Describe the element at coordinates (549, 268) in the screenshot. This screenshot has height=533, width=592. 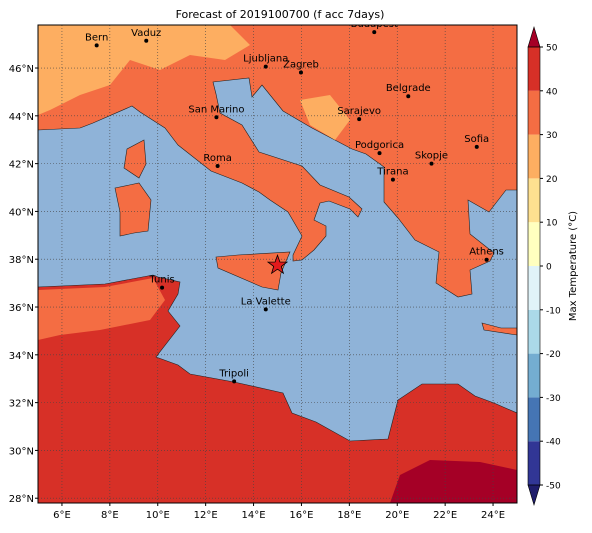
I see `colorbar-tick-label: 0` at that location.